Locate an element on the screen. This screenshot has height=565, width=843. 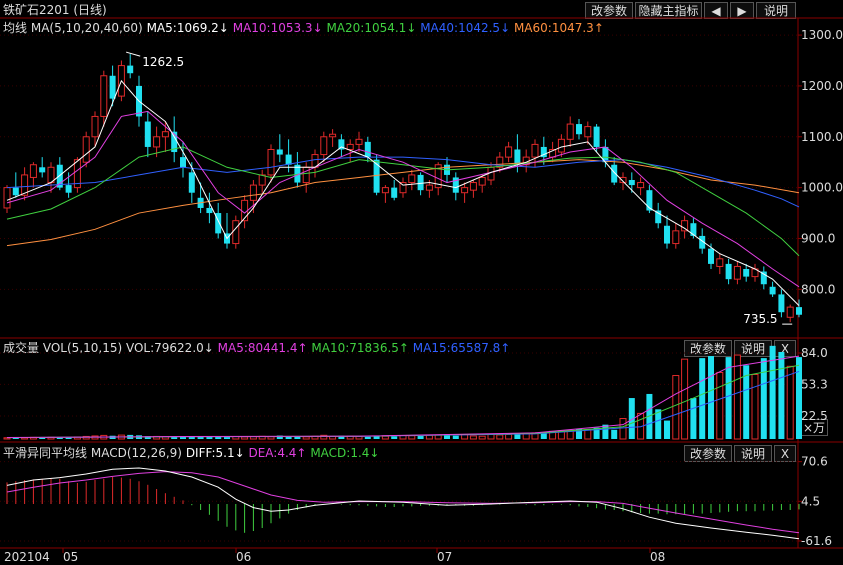
price-tick-label-4: 900.0 is located at coordinates (818, 238).